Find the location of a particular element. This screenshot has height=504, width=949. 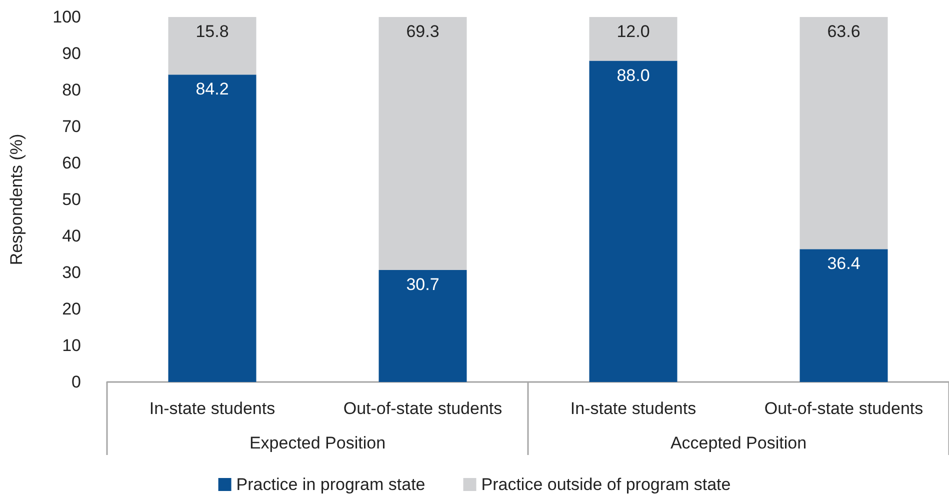

y-tick-label: 20 is located at coordinates (71, 309).